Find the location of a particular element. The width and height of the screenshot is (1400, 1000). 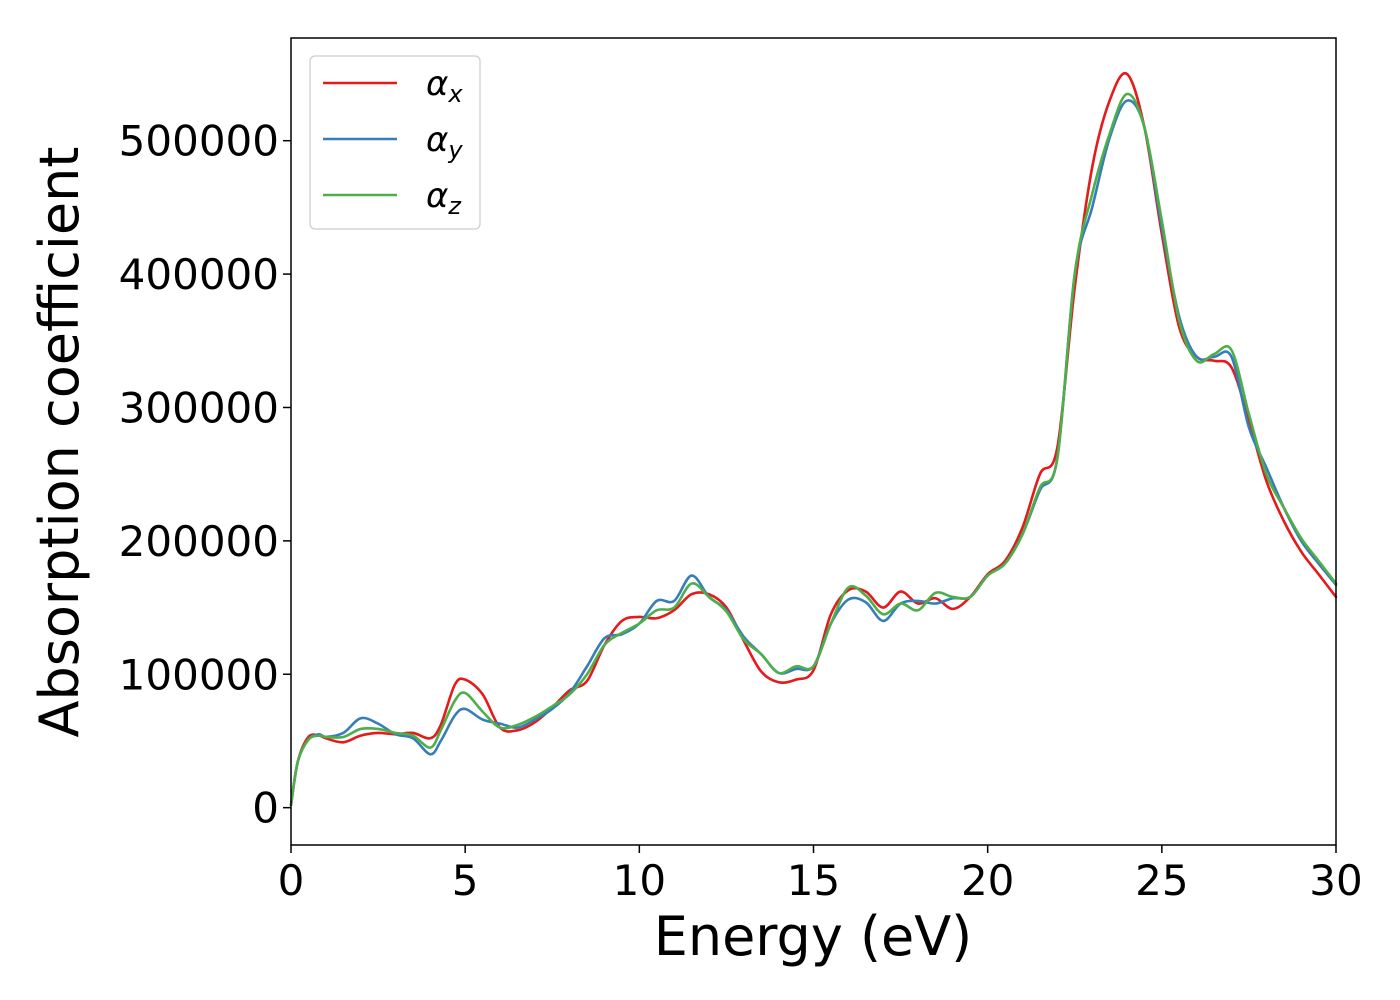

y-axis-label: Absorption coefficient is located at coordinates (59, 442).